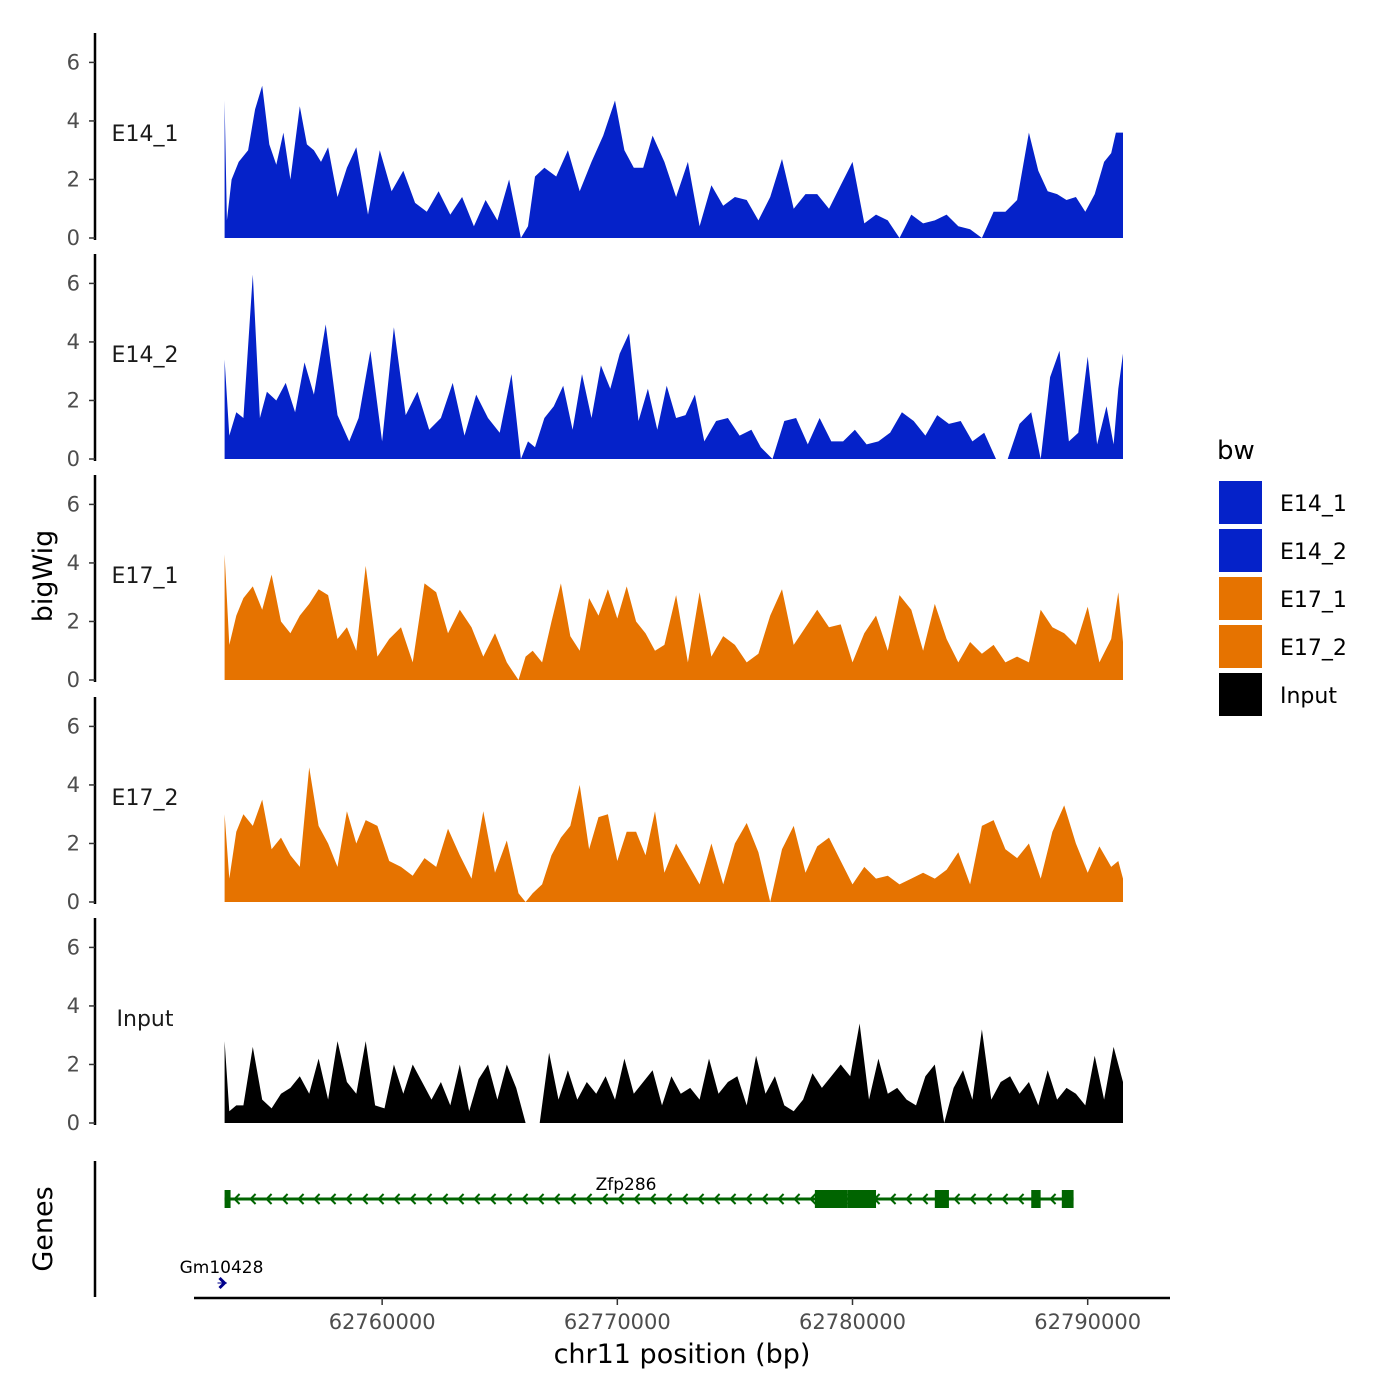 The width and height of the screenshot is (1400, 1400). Describe the element at coordinates (145, 576) in the screenshot. I see `track-label: E17_1` at that location.